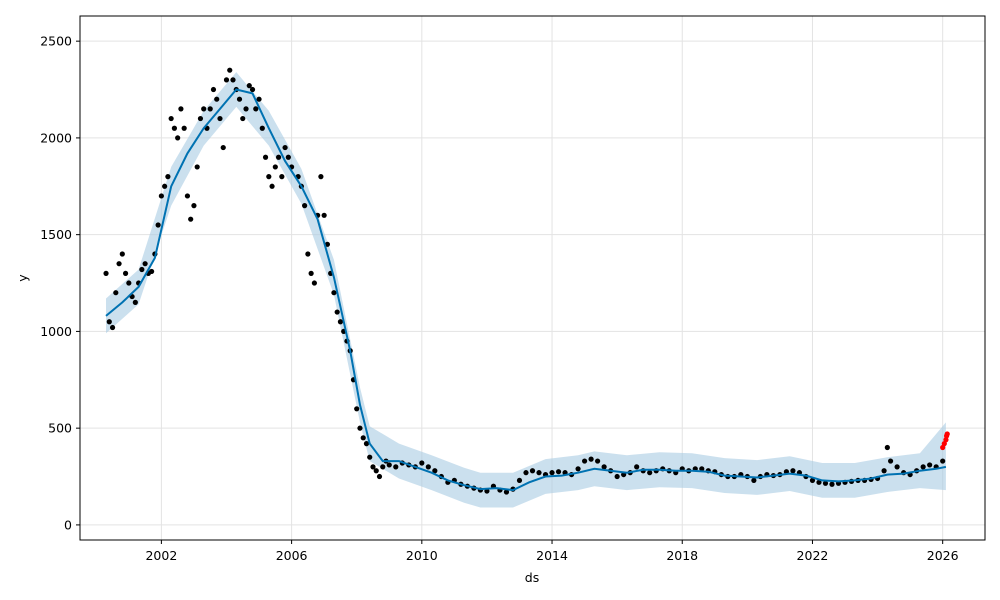 The image size is (1000, 600). I want to click on x-axis-label: ds, so click(532, 577).